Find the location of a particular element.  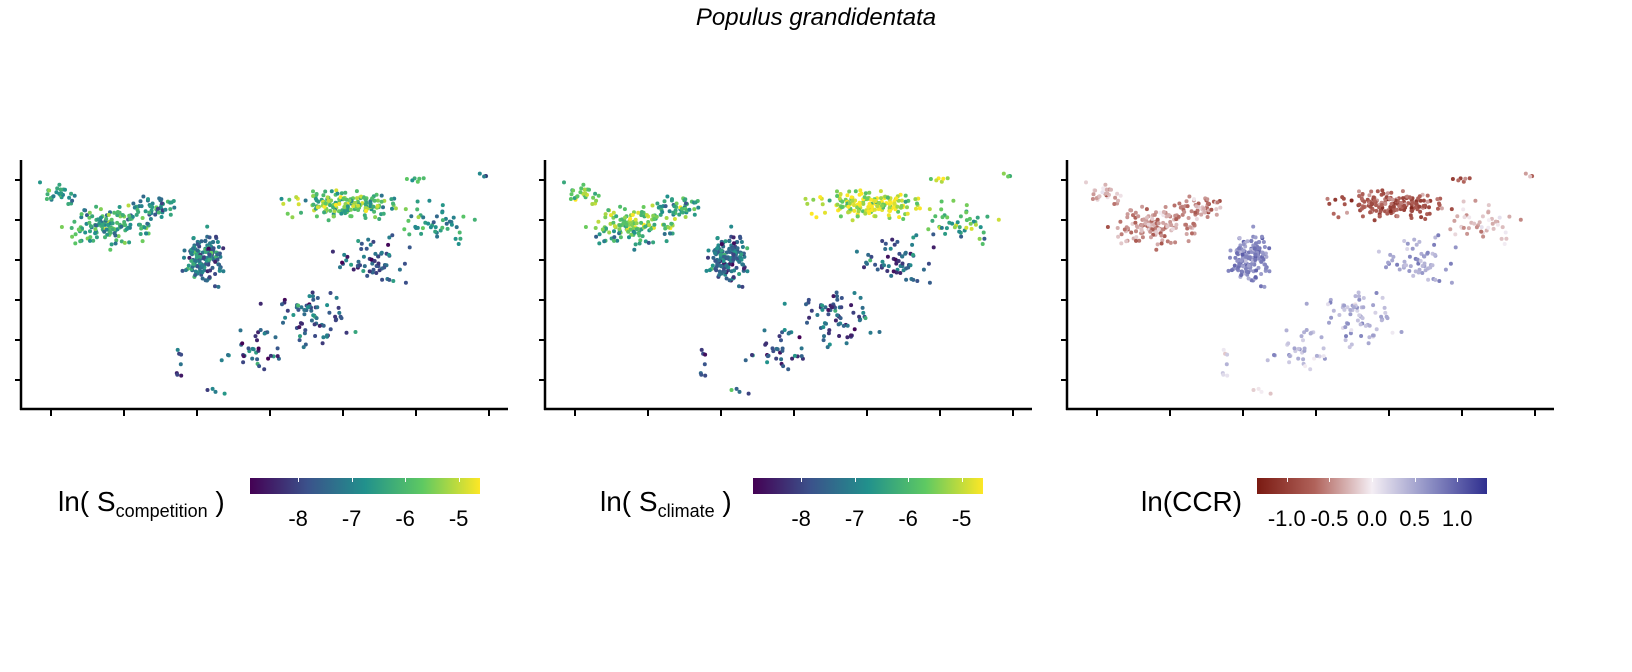

colorbar-tick-label: -0.5 is located at coordinates (1329, 518).